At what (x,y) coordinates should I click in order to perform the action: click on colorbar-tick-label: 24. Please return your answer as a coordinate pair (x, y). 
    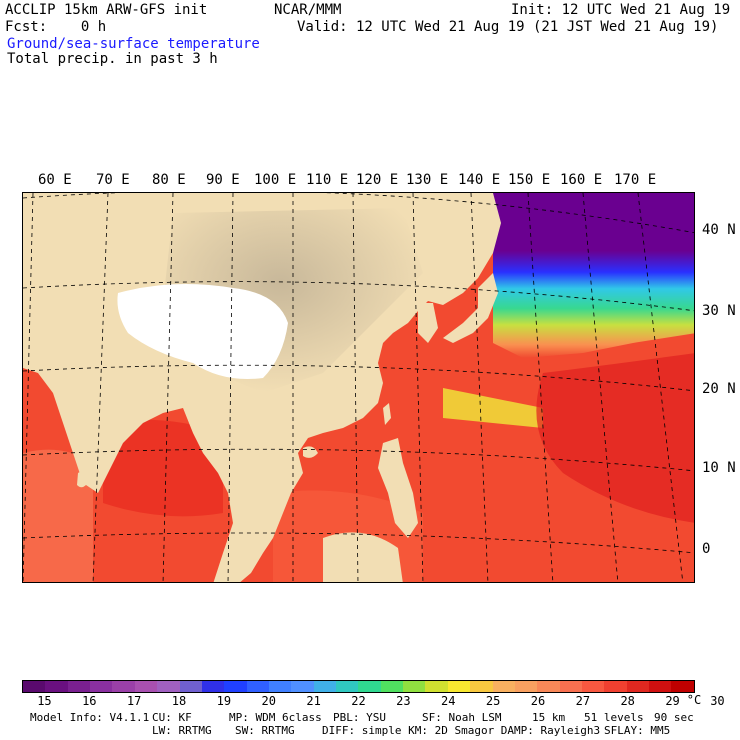
    Looking at the image, I should click on (448, 701).